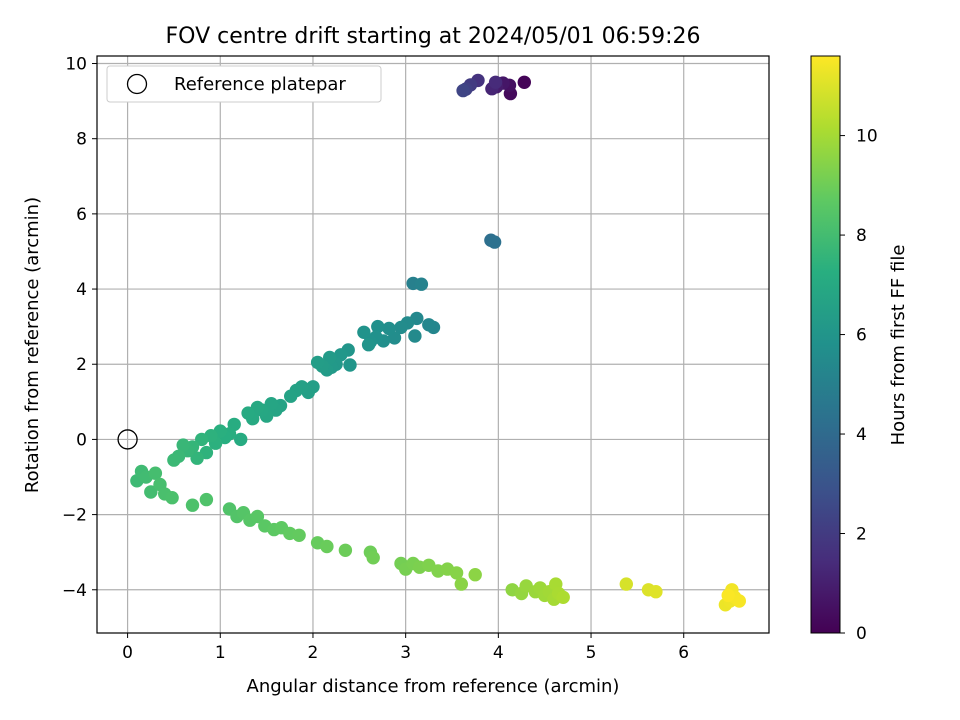 This screenshot has height=720, width=960. I want to click on x-tick-label: 1, so click(220, 653).